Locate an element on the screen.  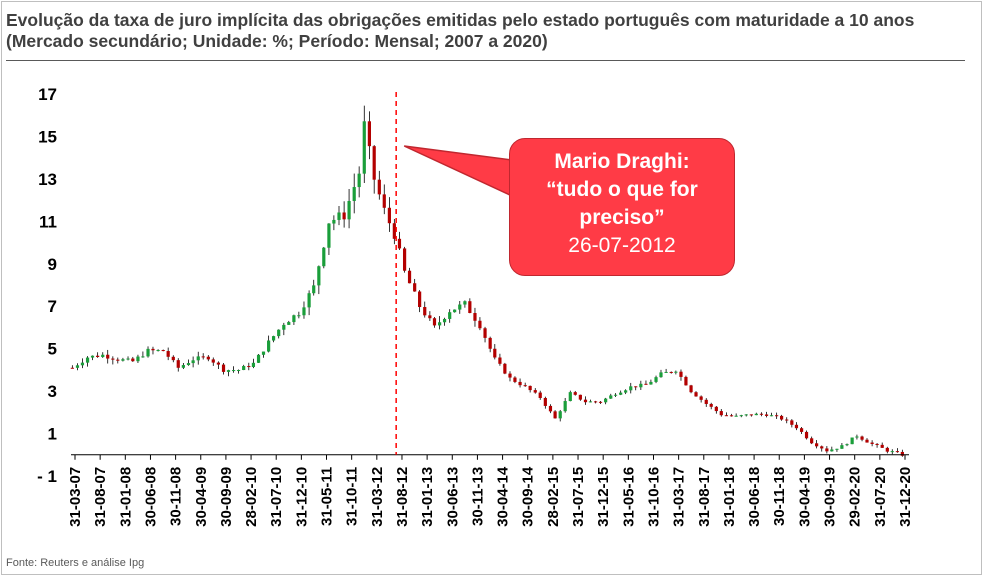
x-tick-label: 31-03-12 is located at coordinates (377, 497).